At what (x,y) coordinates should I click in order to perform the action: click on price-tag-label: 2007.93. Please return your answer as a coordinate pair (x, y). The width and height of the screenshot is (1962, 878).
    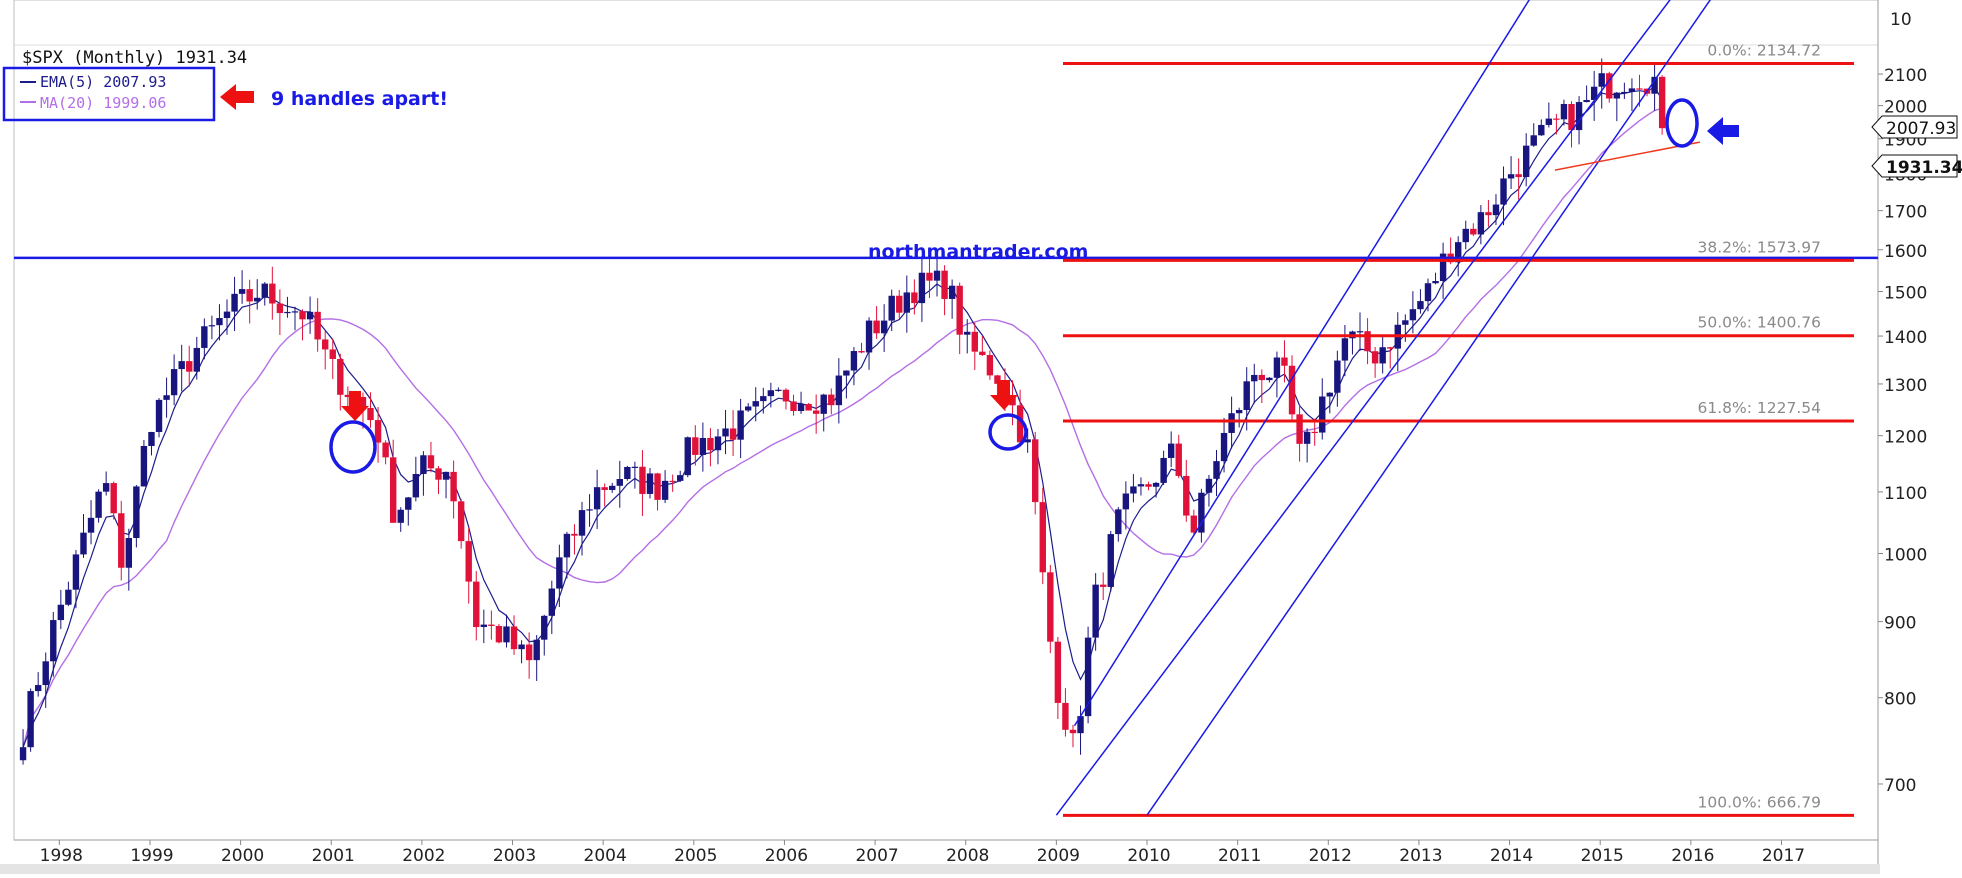
    Looking at the image, I should click on (1921, 129).